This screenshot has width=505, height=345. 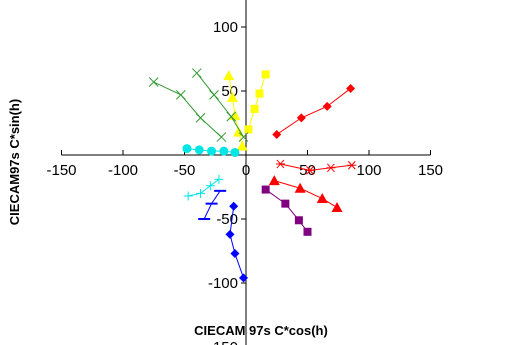 I want to click on y-tick-label: 100, so click(x=225, y=27).